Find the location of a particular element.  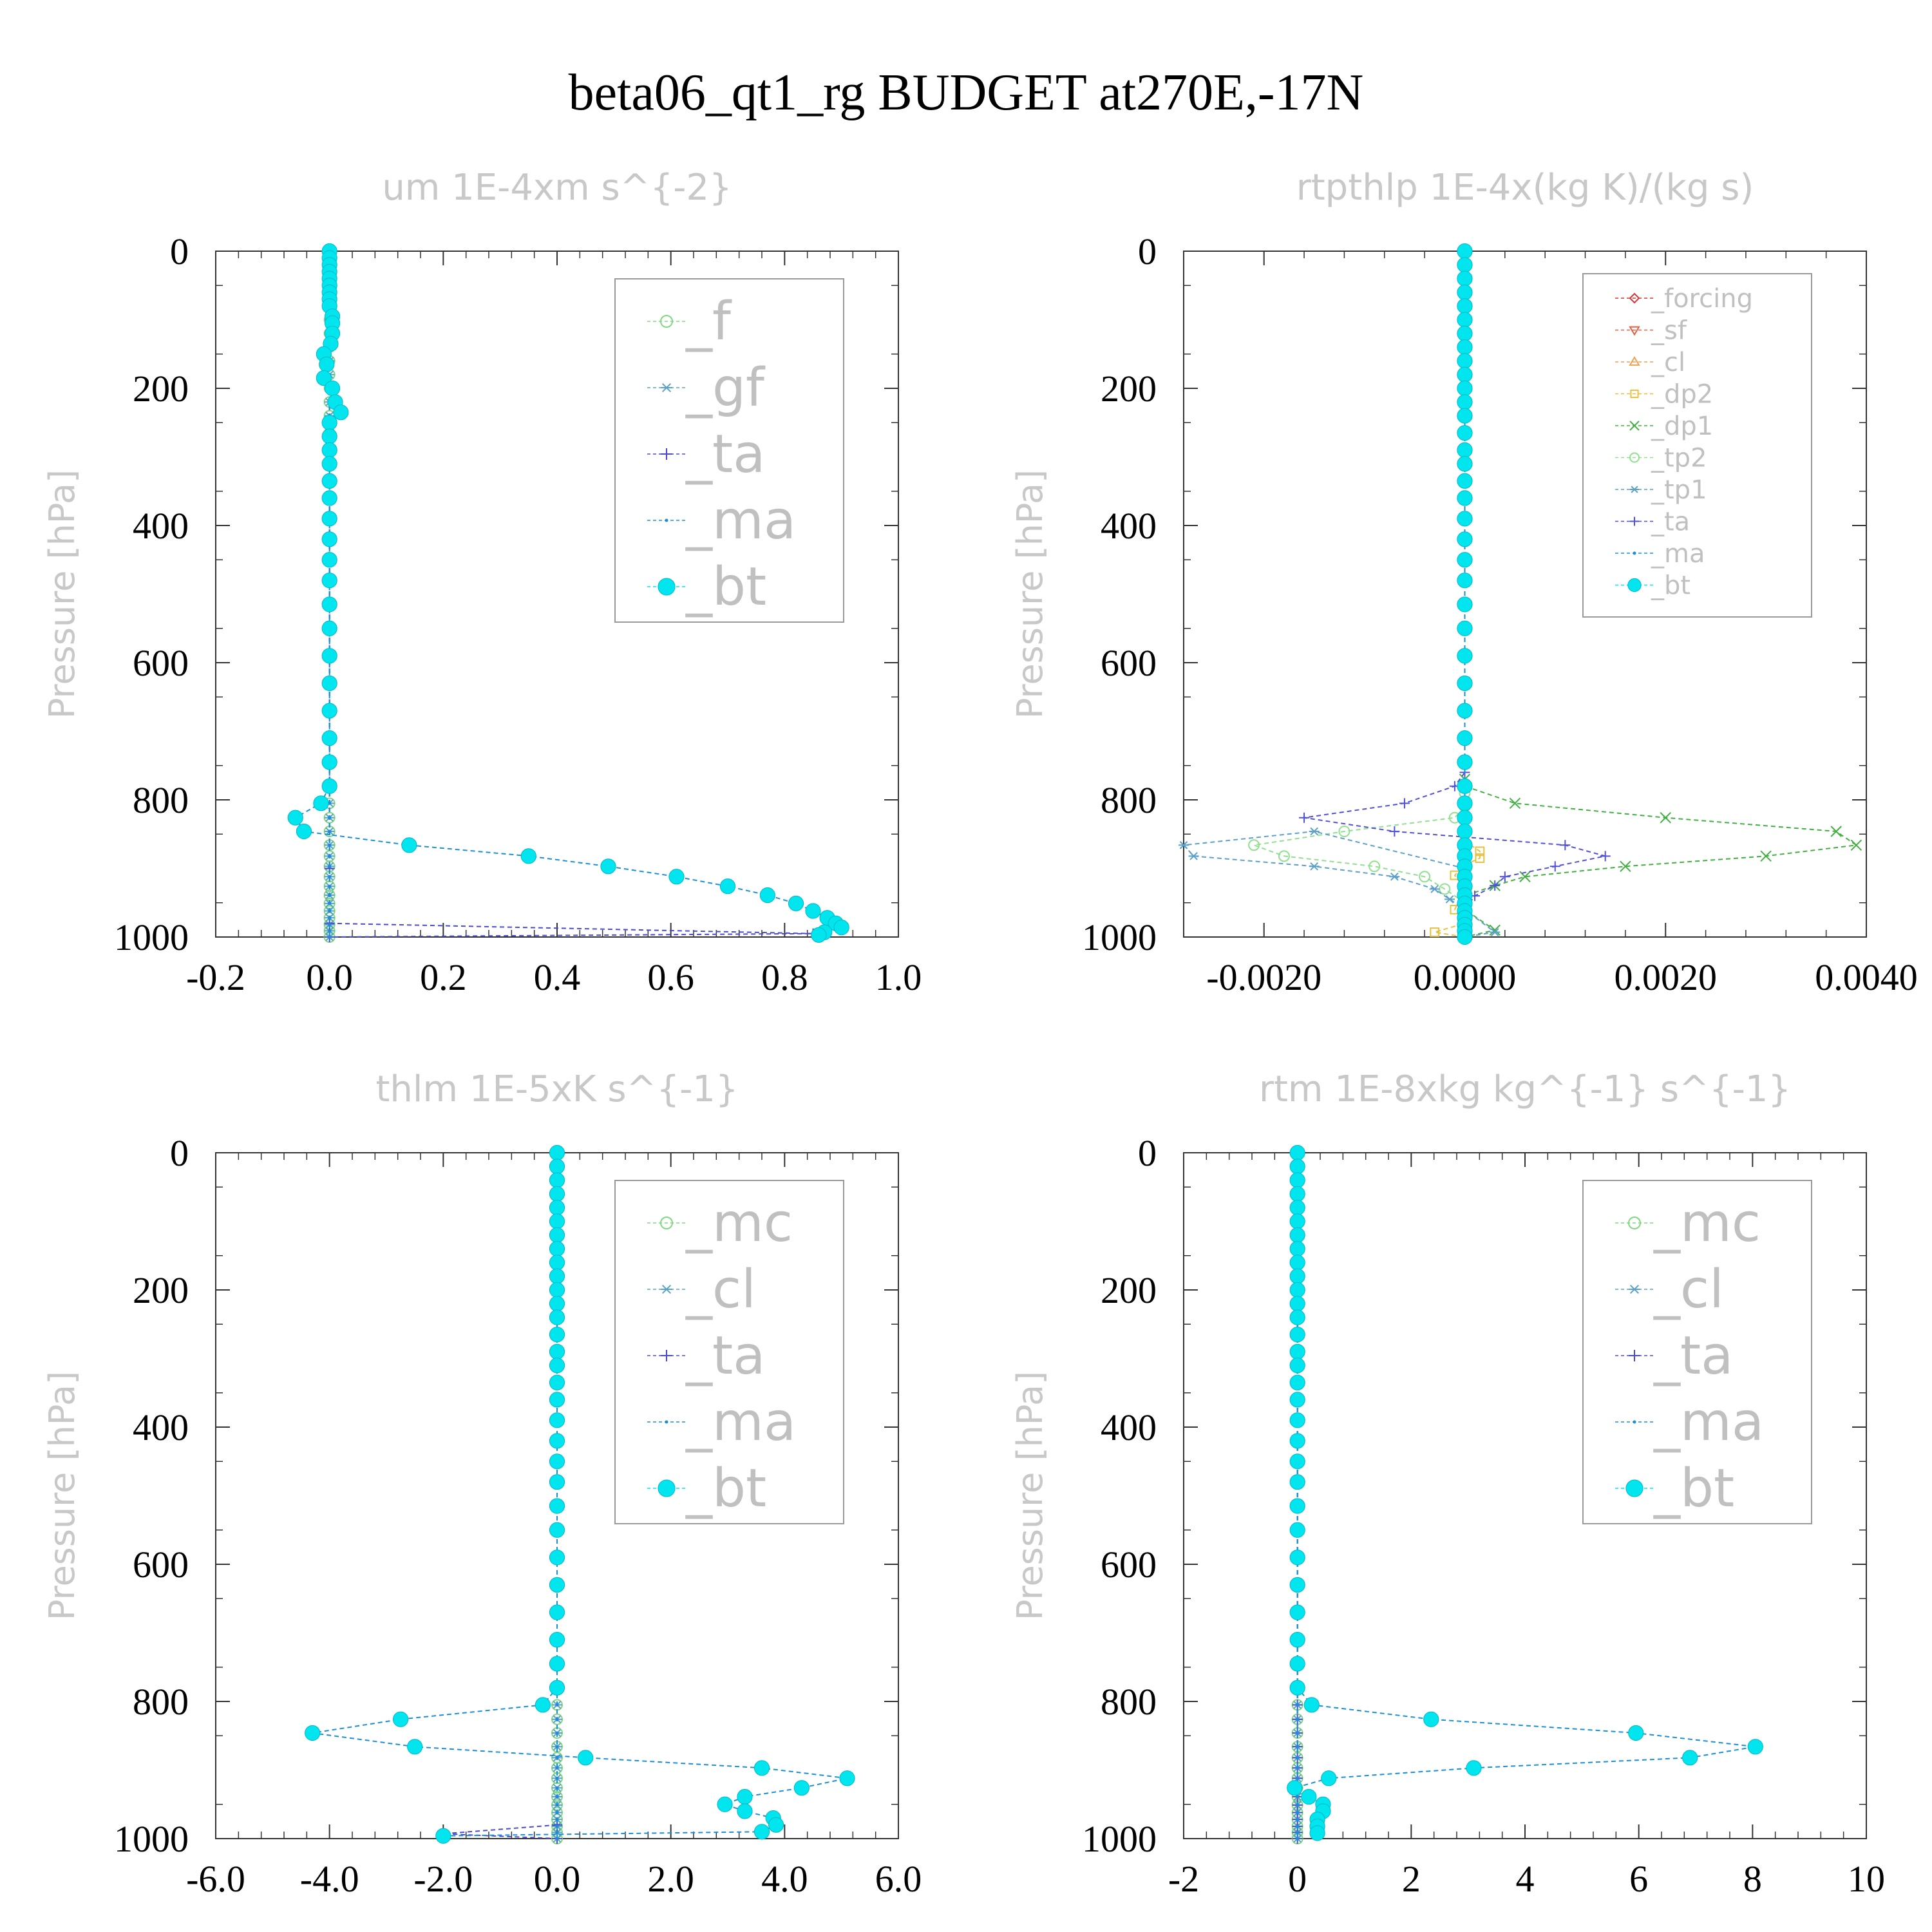

x-tick-label: 4 is located at coordinates (1525, 1879).